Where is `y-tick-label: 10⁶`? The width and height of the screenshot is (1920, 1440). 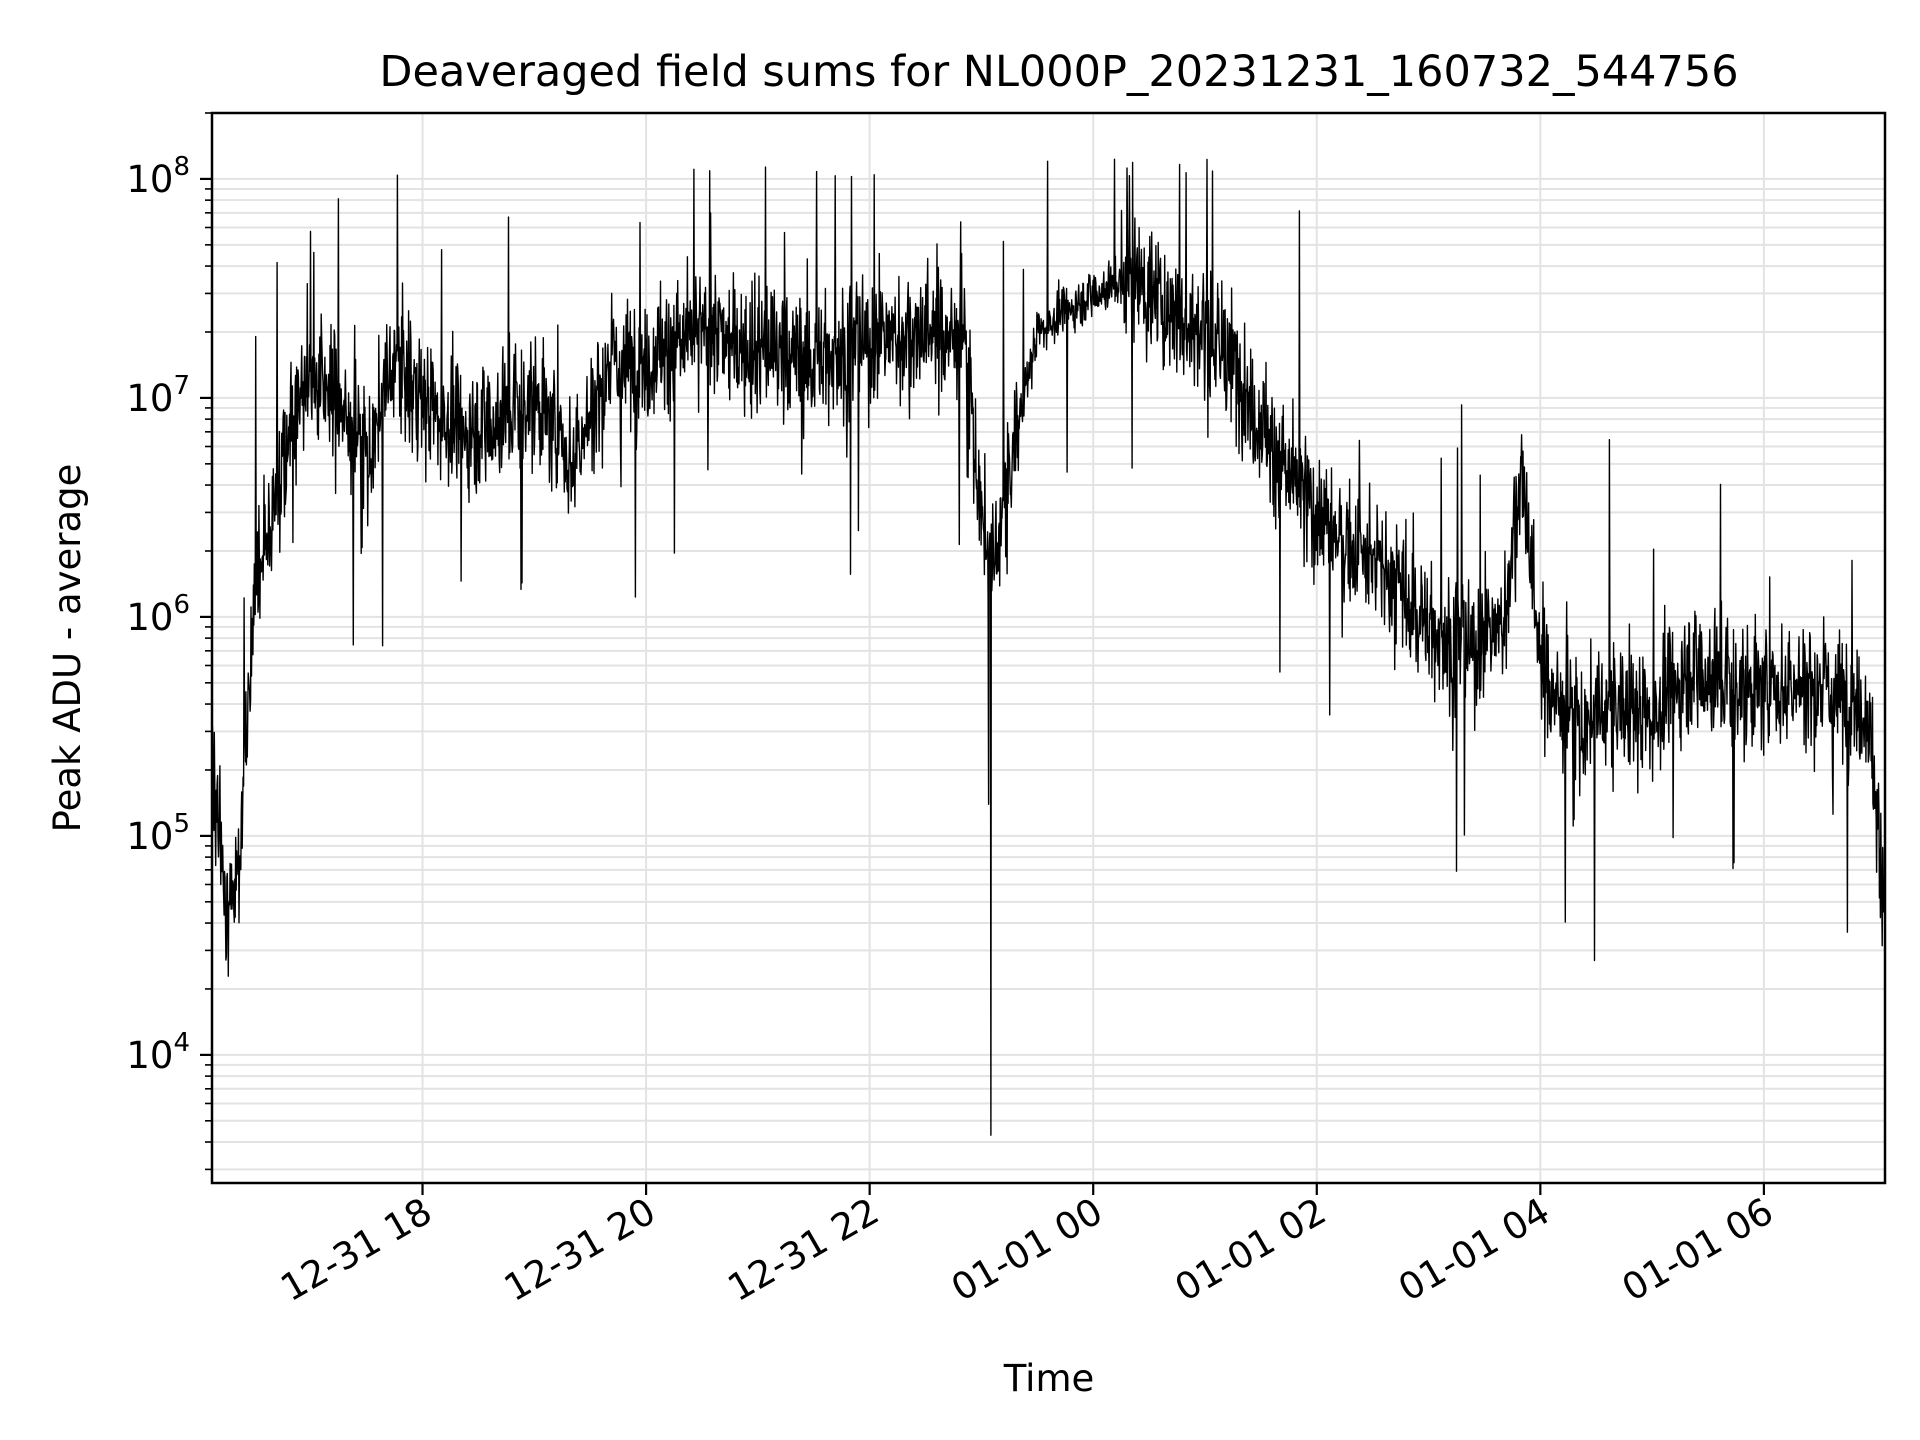 y-tick-label: 10⁶ is located at coordinates (158, 614).